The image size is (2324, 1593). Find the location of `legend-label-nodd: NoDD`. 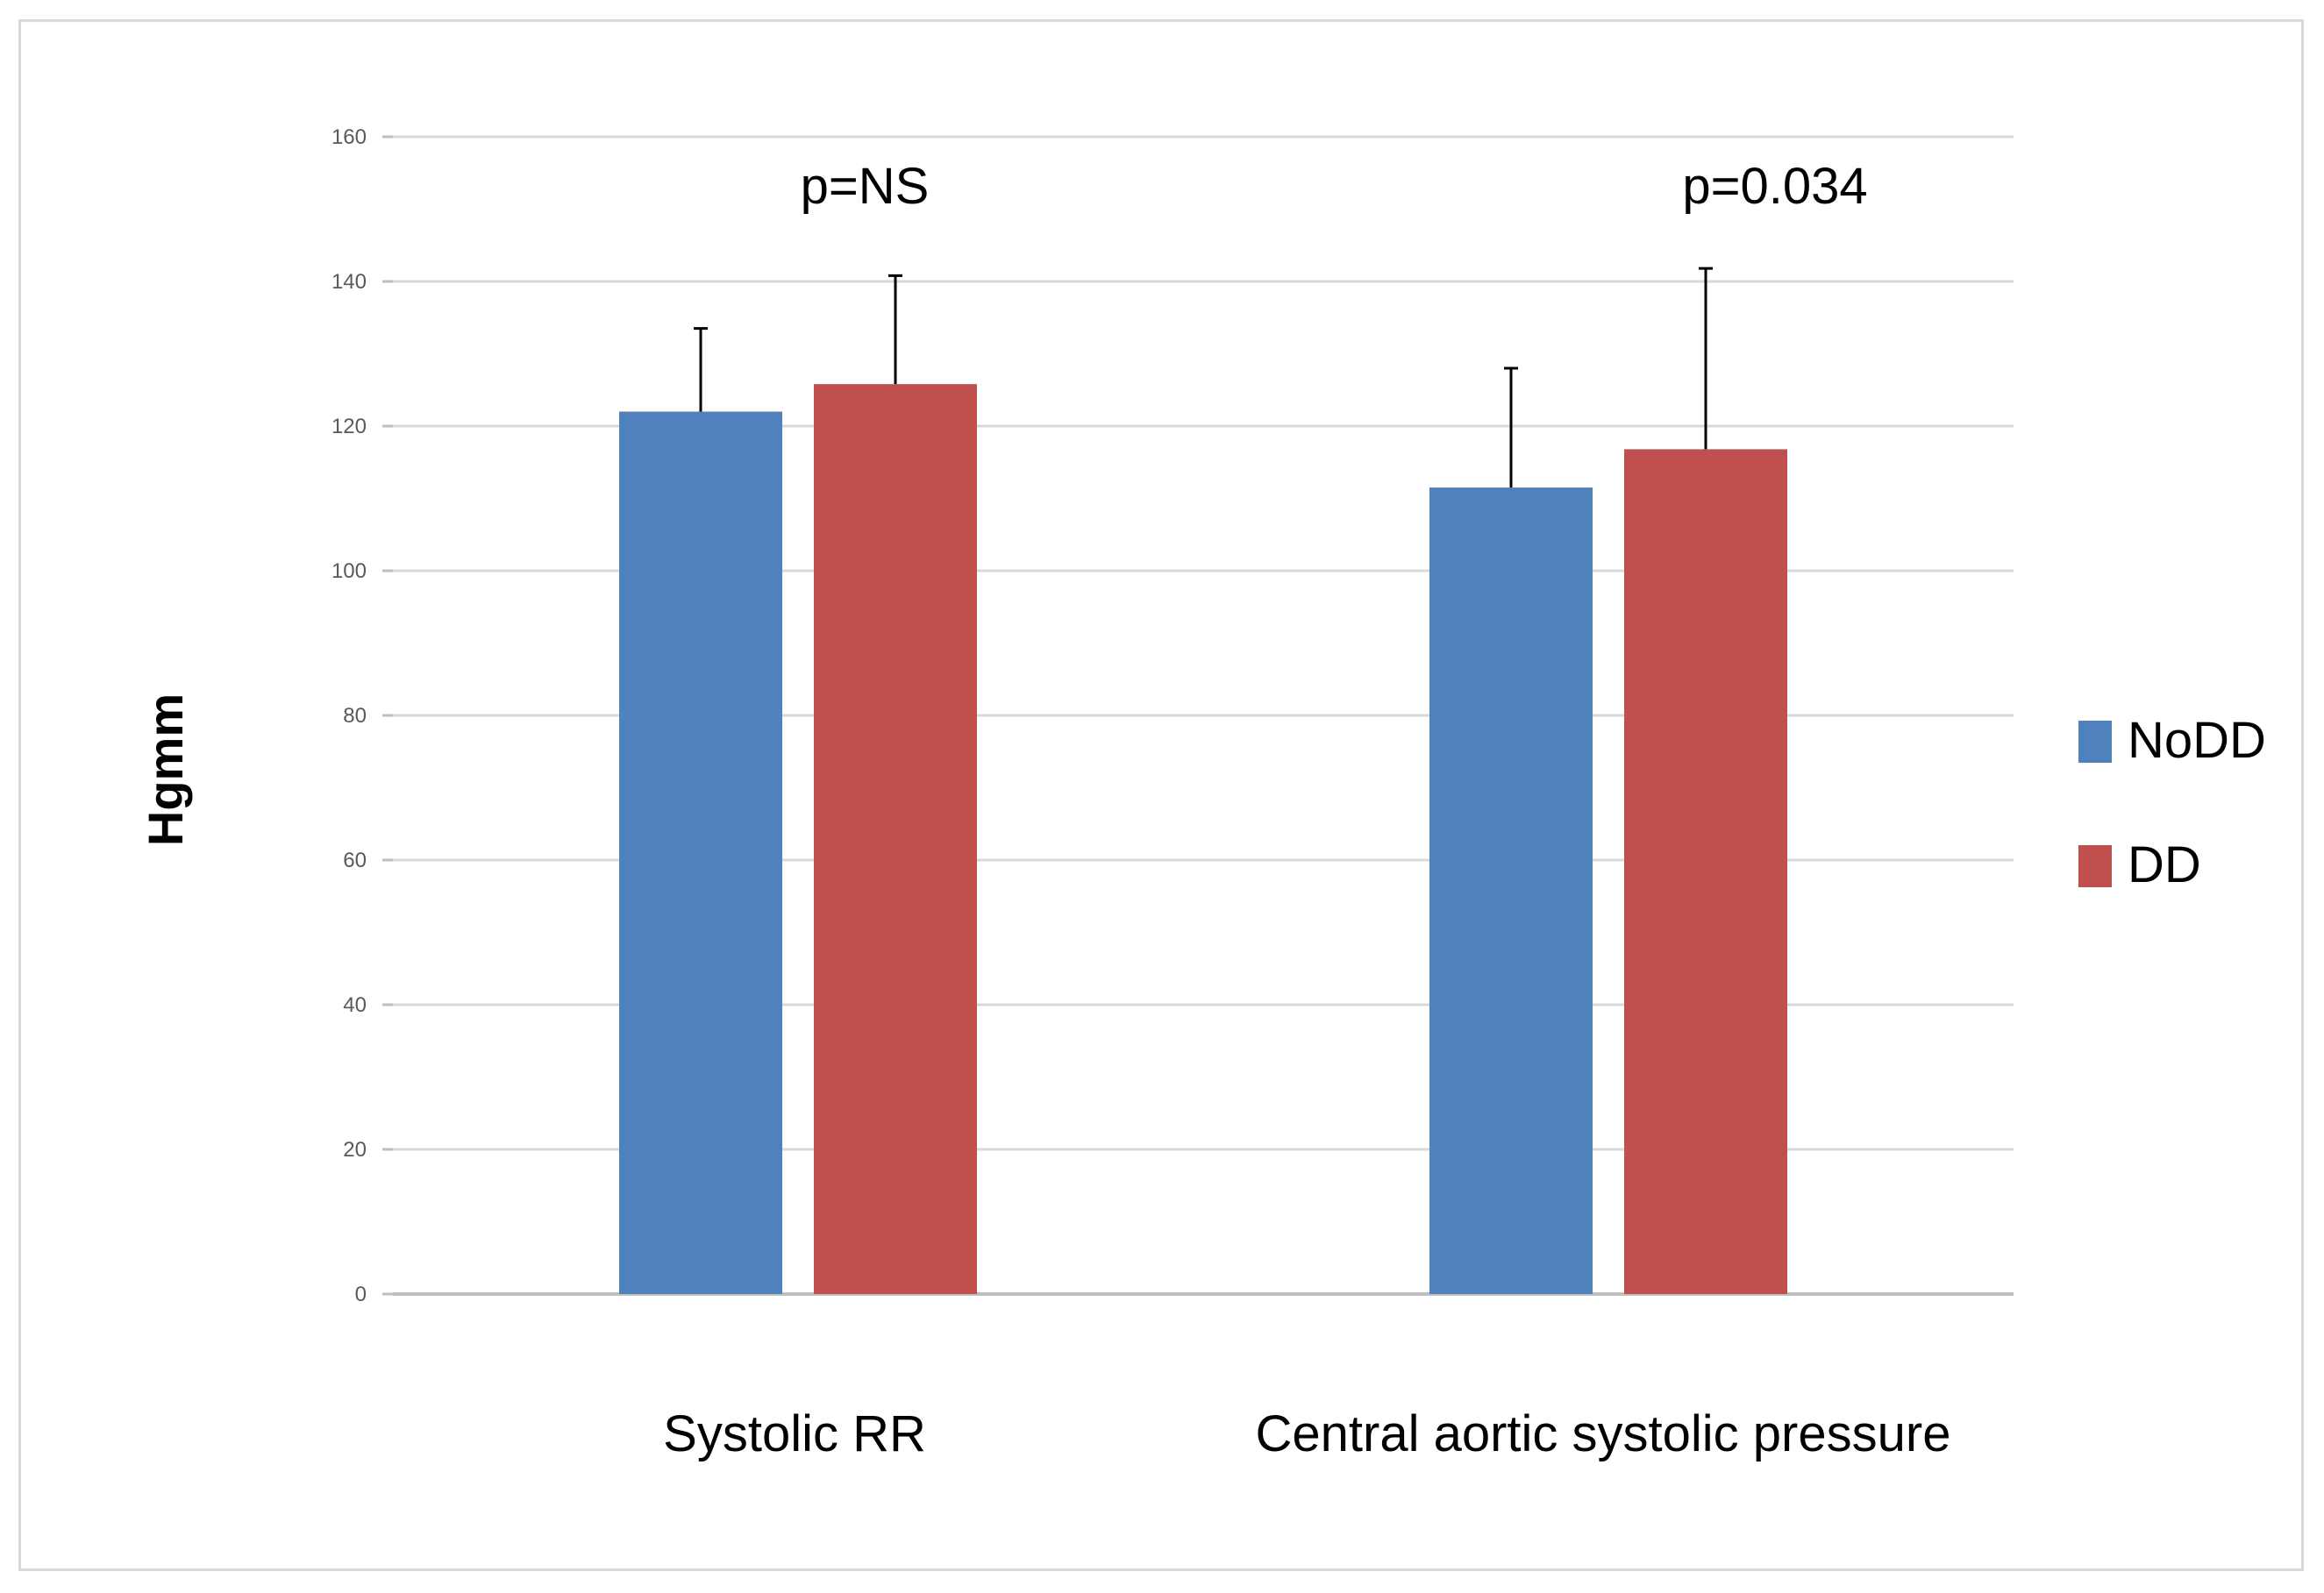

legend-label-nodd: NoDD is located at coordinates (2197, 740).